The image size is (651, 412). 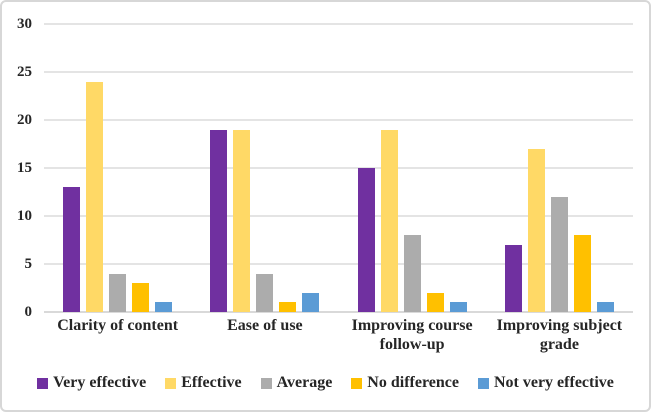 What do you see at coordinates (211, 382) in the screenshot?
I see `legend-label: Effective` at bounding box center [211, 382].